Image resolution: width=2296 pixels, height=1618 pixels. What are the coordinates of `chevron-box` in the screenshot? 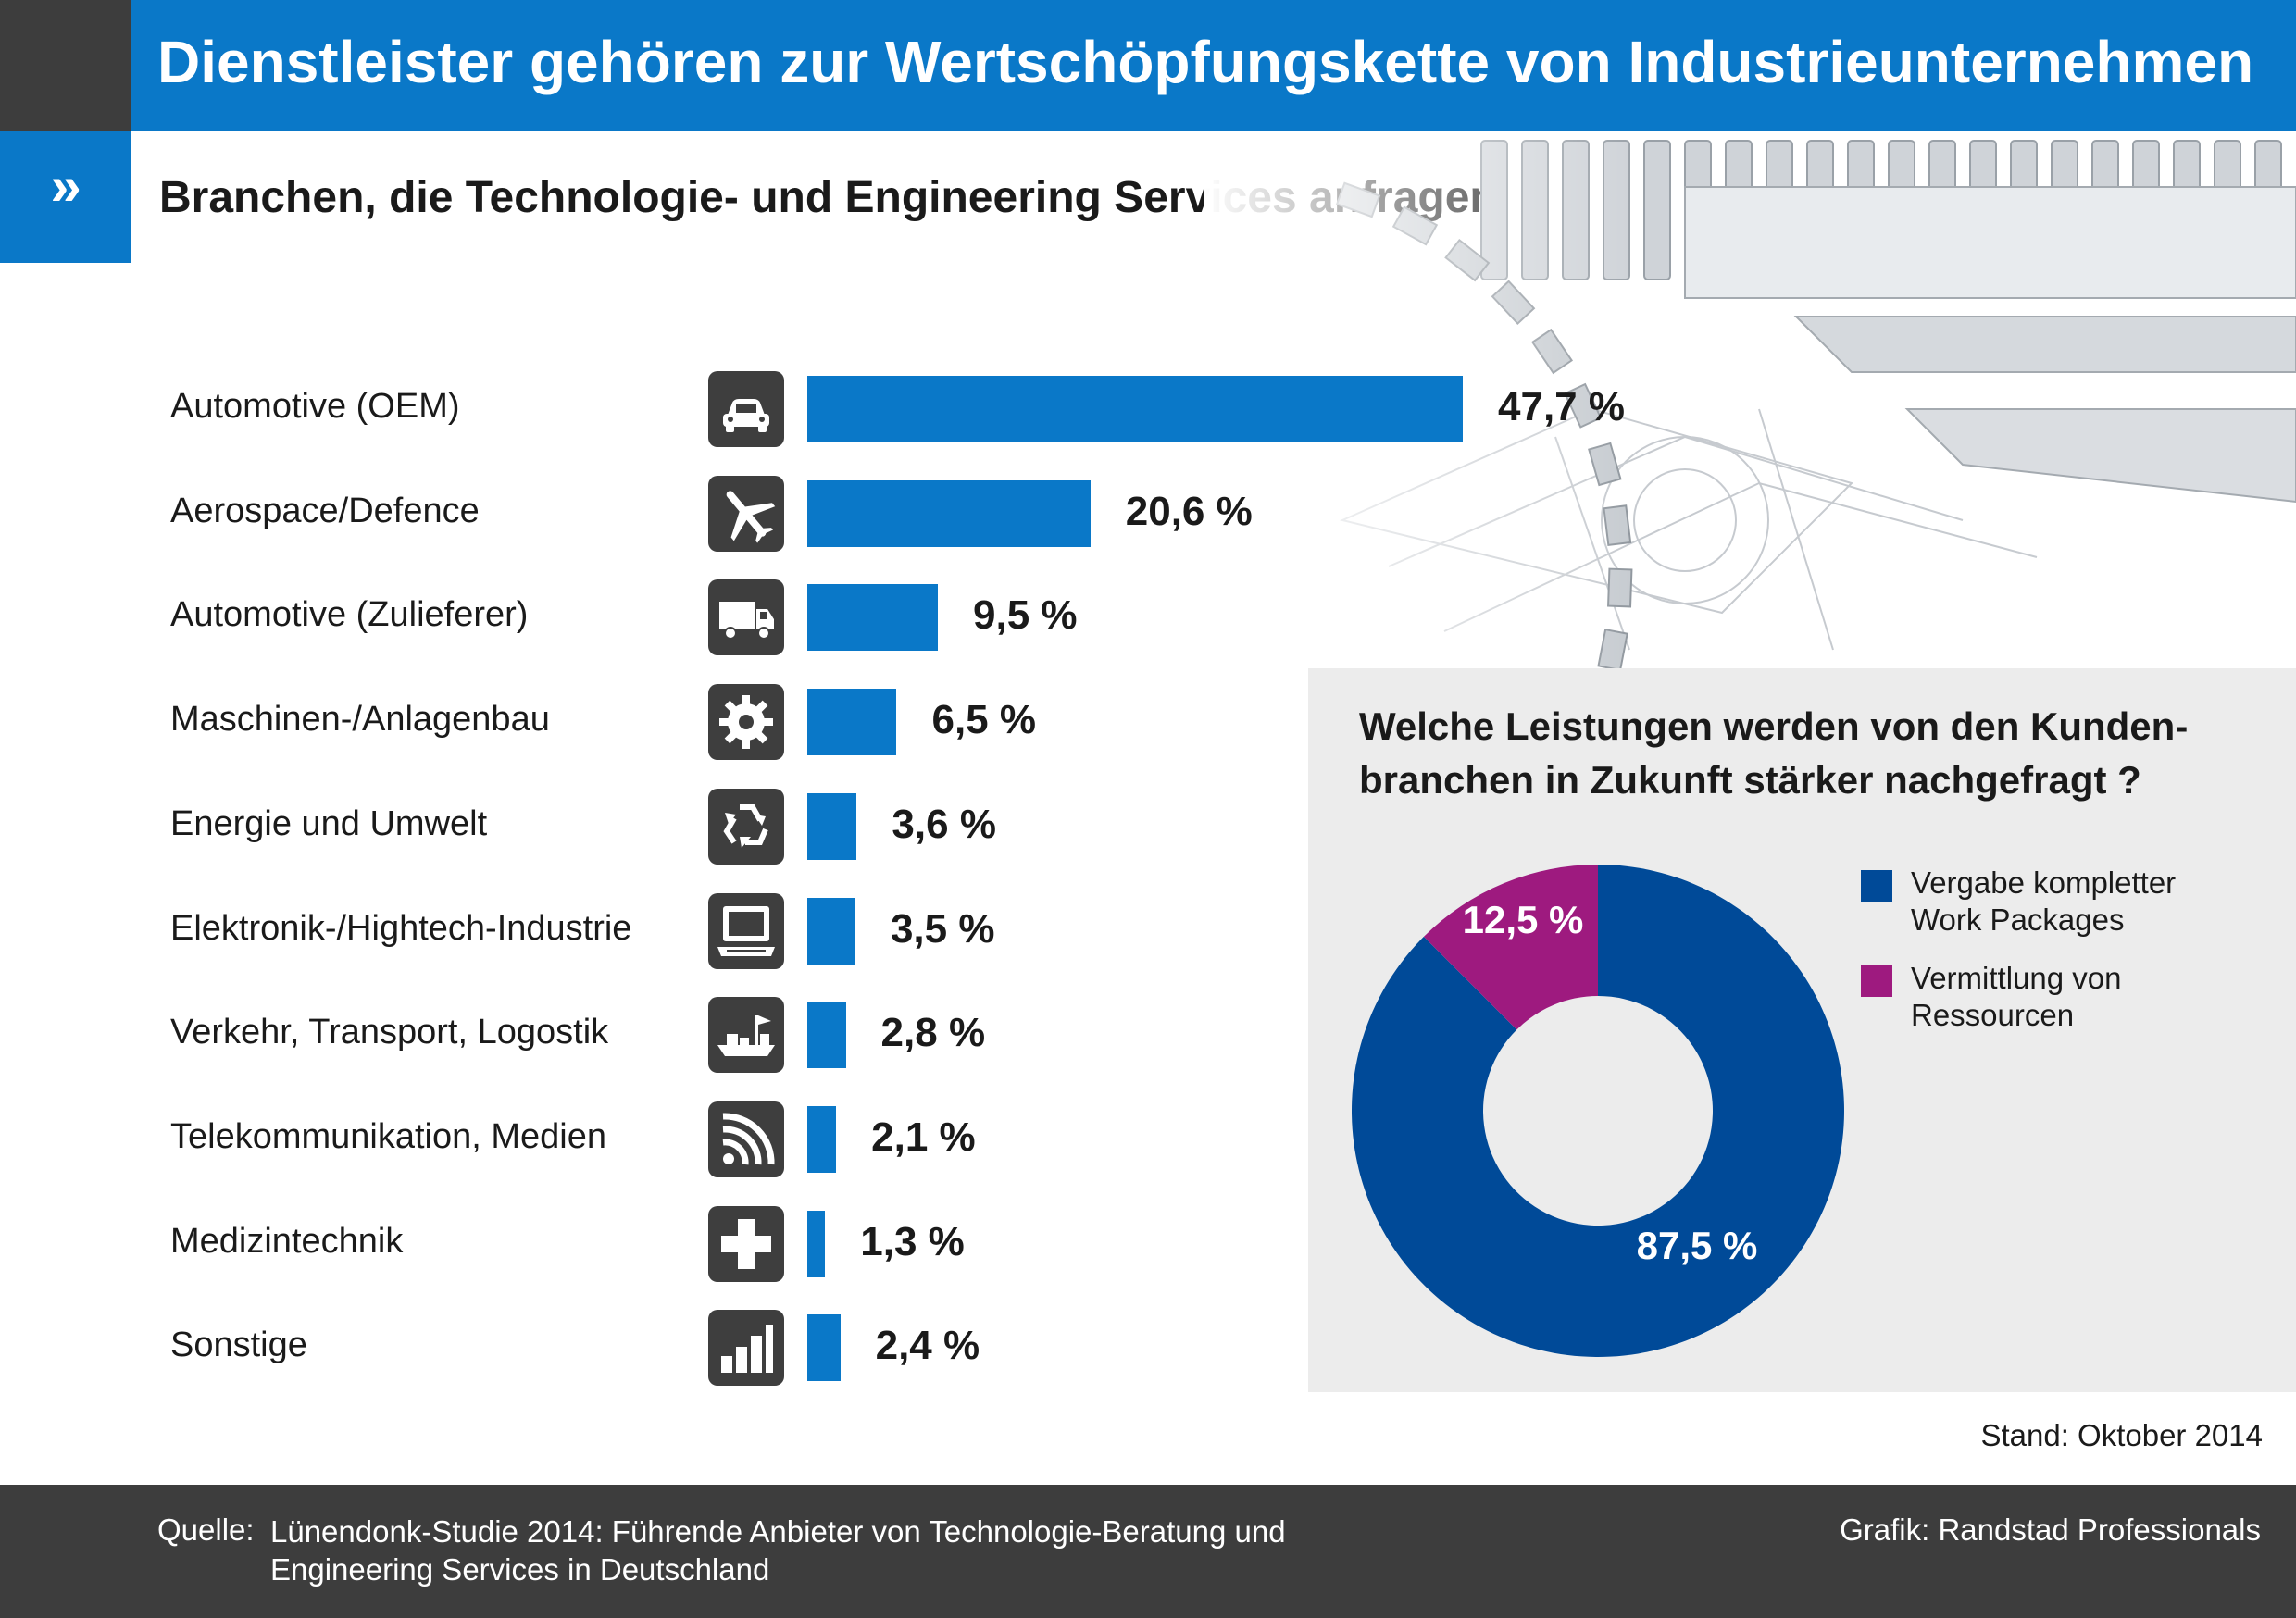 It's located at (65, 197).